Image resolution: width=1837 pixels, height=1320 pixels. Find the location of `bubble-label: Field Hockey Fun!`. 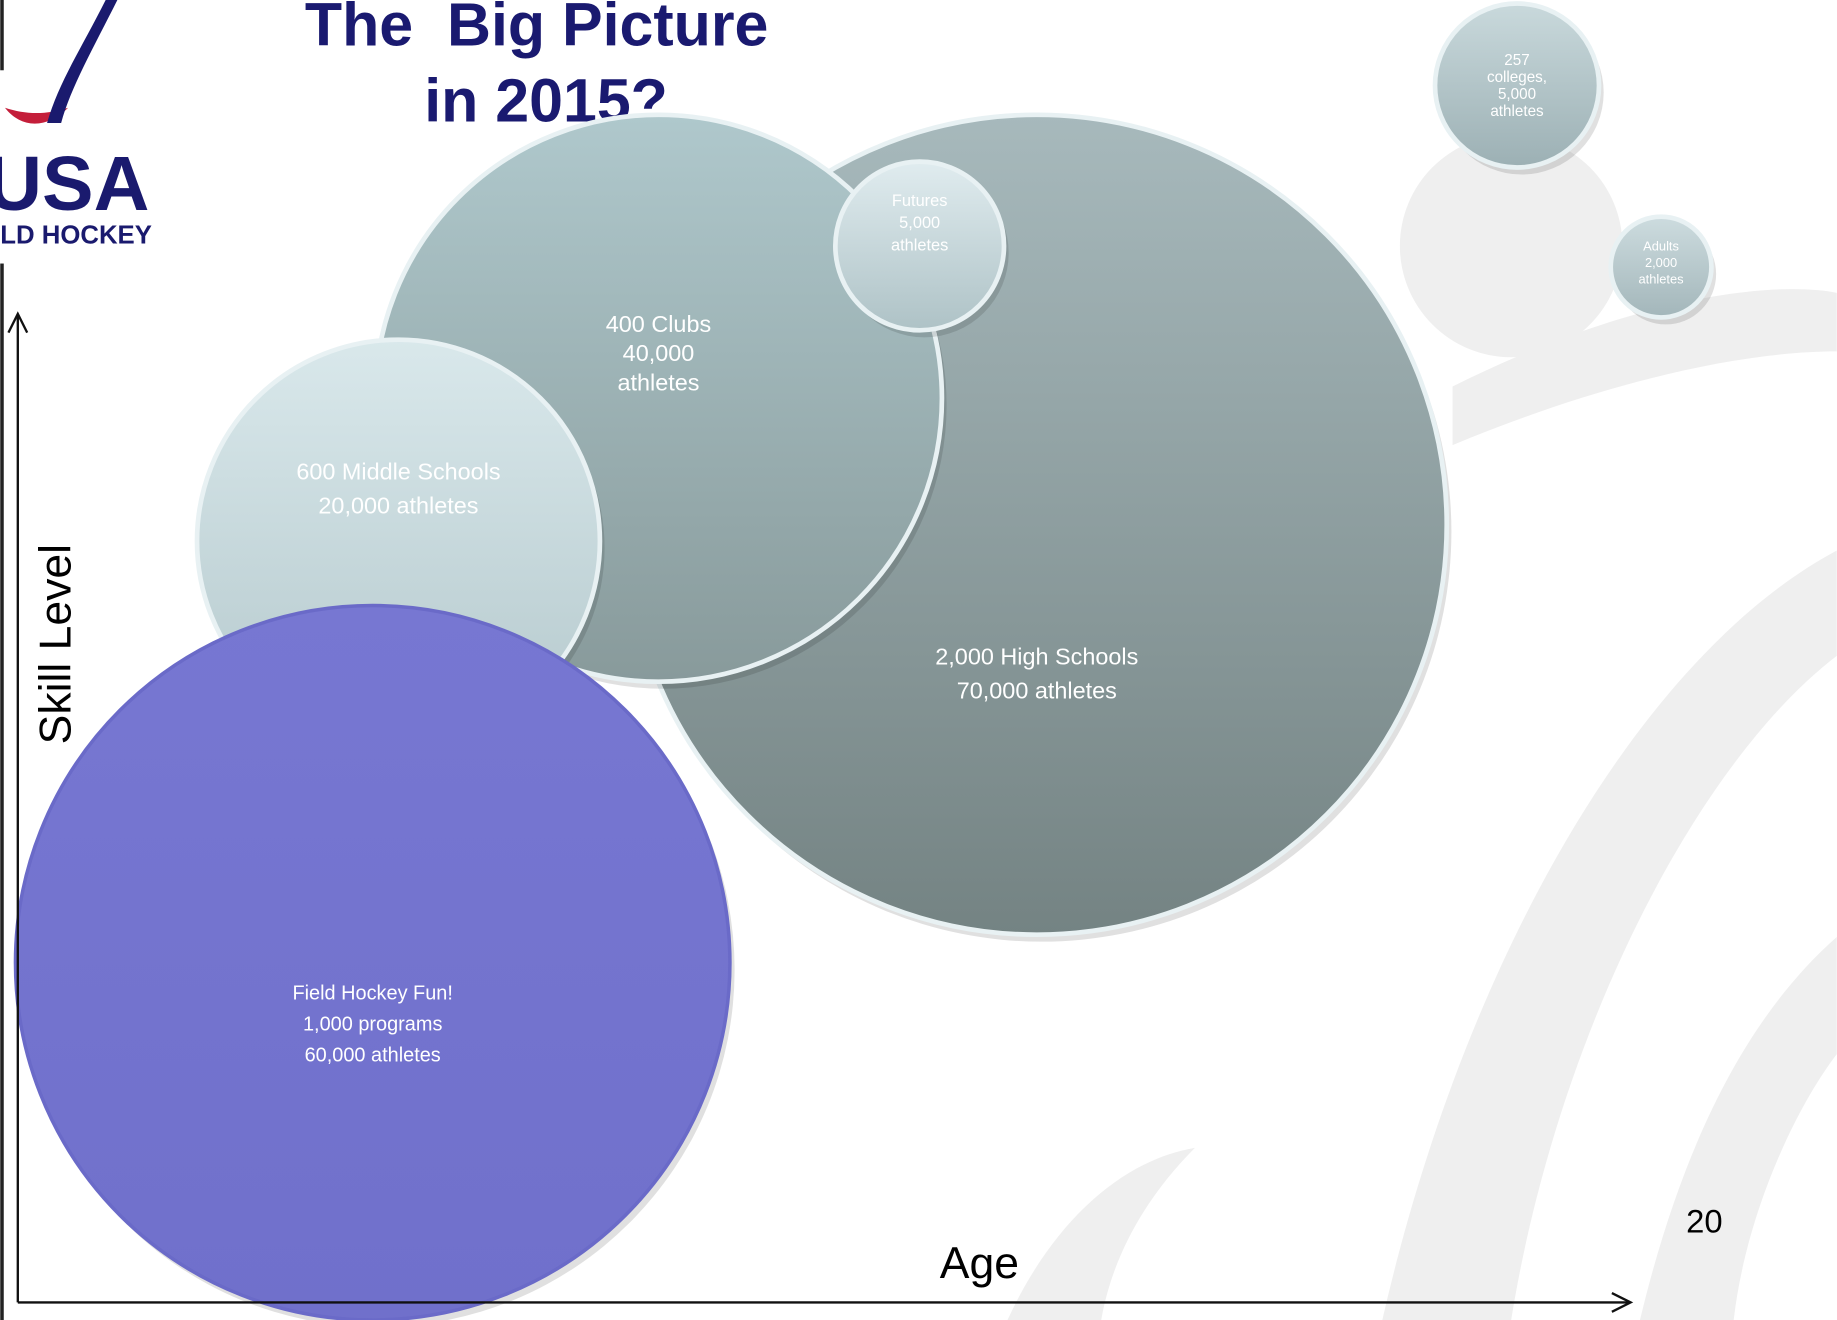

bubble-label: Field Hockey Fun! is located at coordinates (372, 994).